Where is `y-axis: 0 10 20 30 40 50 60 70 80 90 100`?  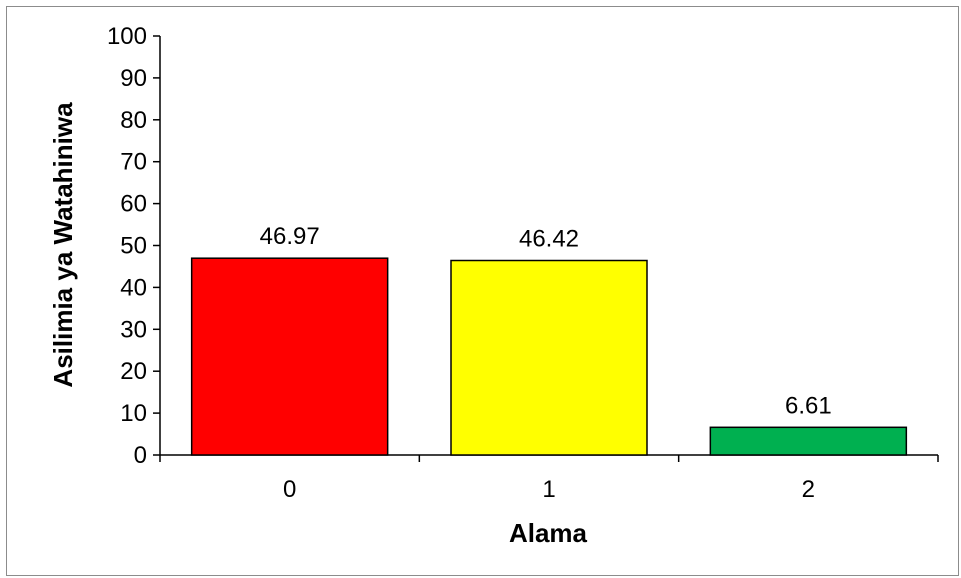
y-axis: 0 10 20 30 40 50 60 70 80 90 100 is located at coordinates (134, 246).